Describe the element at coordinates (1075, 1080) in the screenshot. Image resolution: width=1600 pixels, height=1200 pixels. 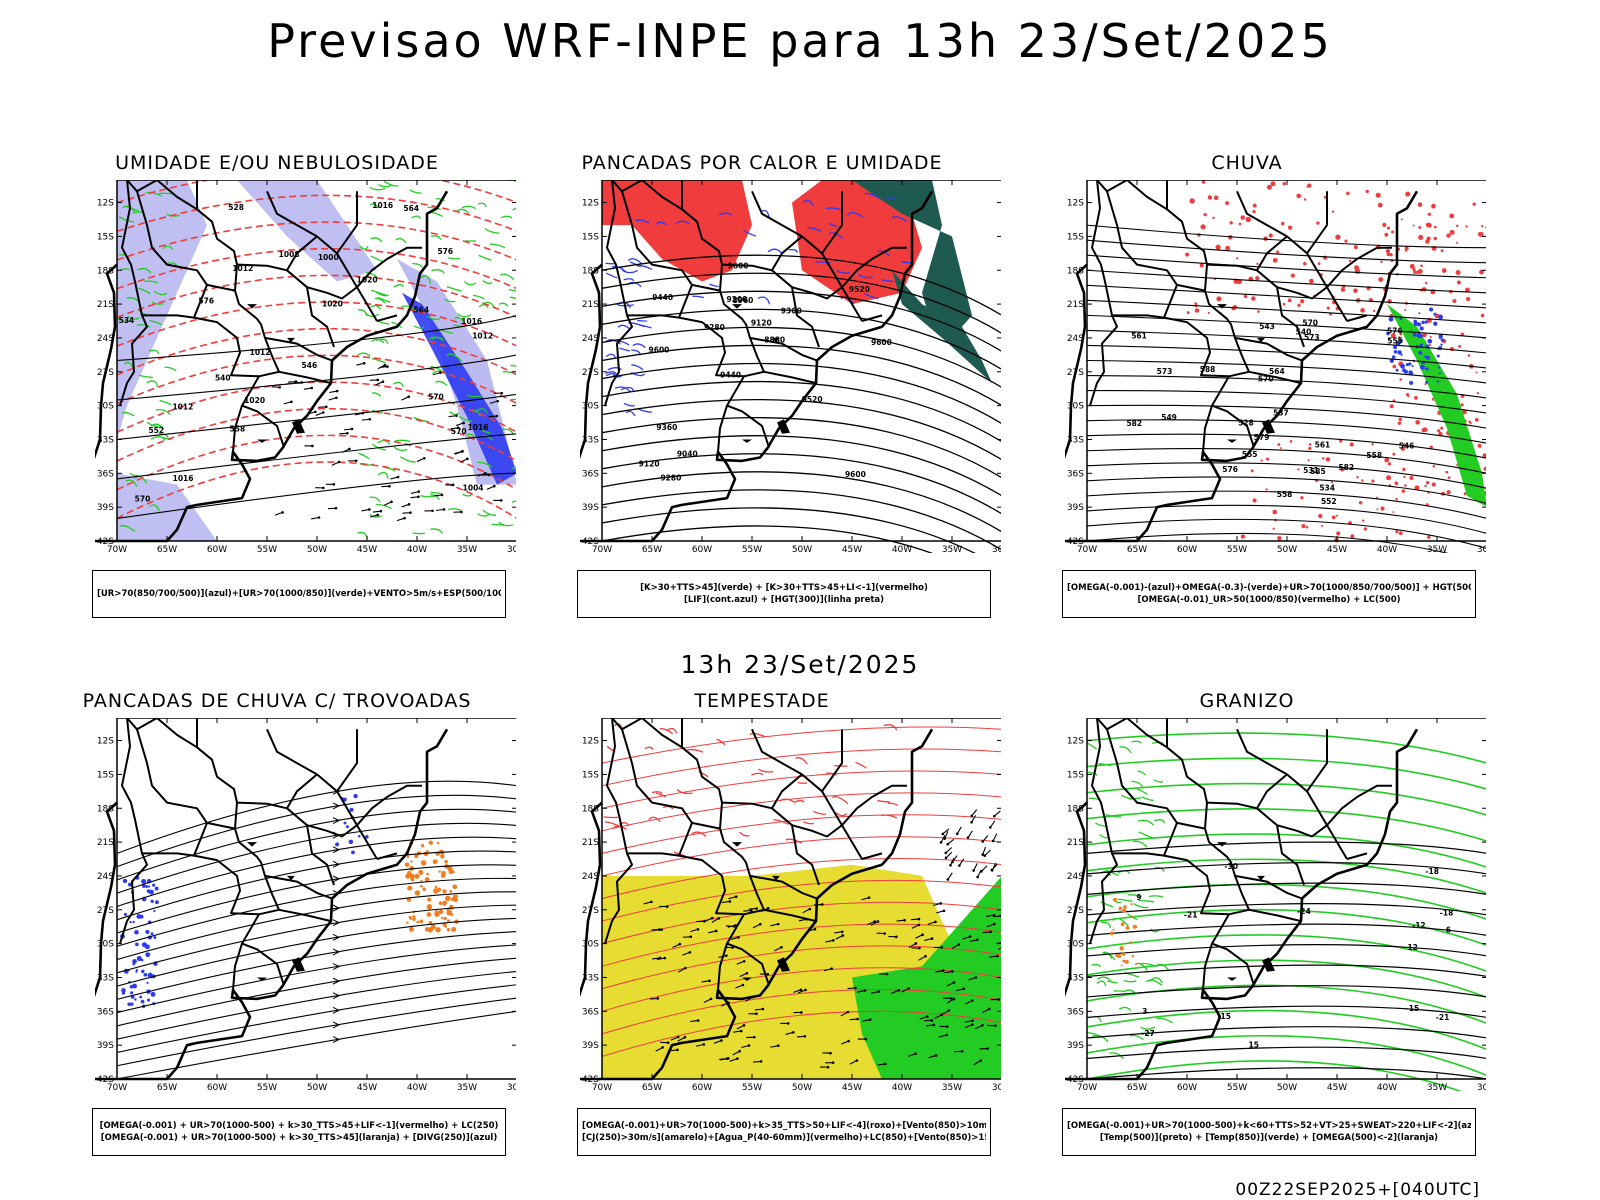
I see `lat-tick-label: 42S` at that location.